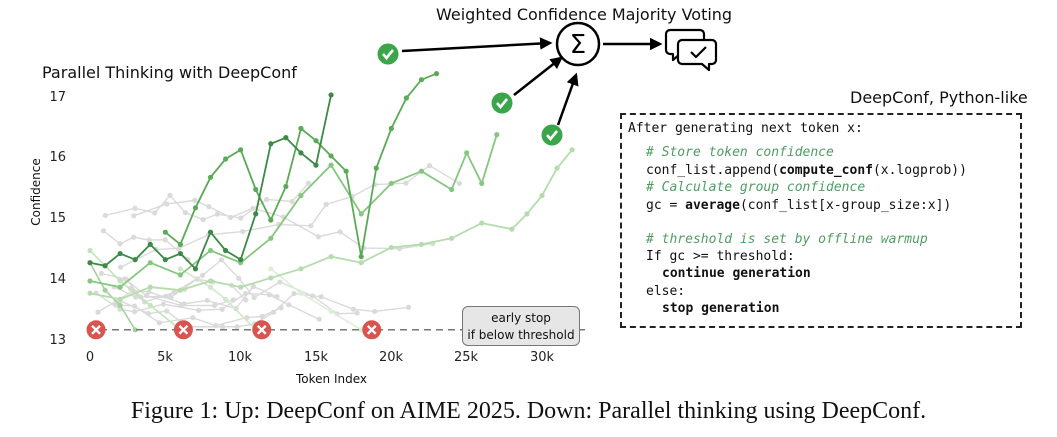 Image resolution: width=1057 pixels, height=437 pixels. I want to click on check-icon, so click(502, 103).